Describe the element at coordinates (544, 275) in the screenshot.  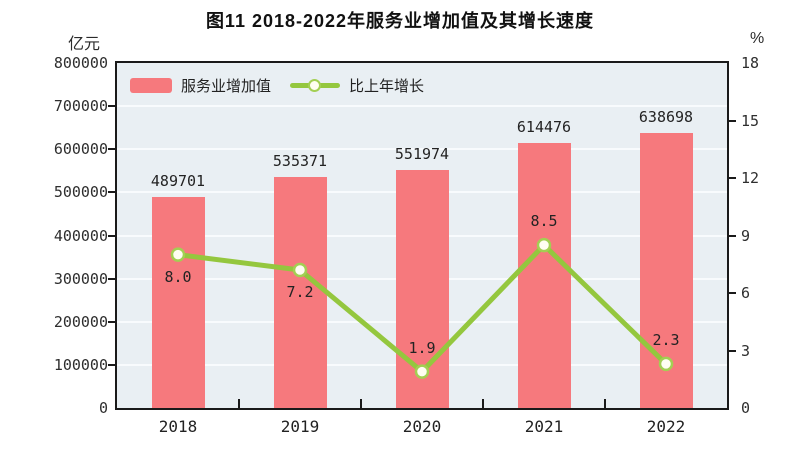
I see `bar-2021` at that location.